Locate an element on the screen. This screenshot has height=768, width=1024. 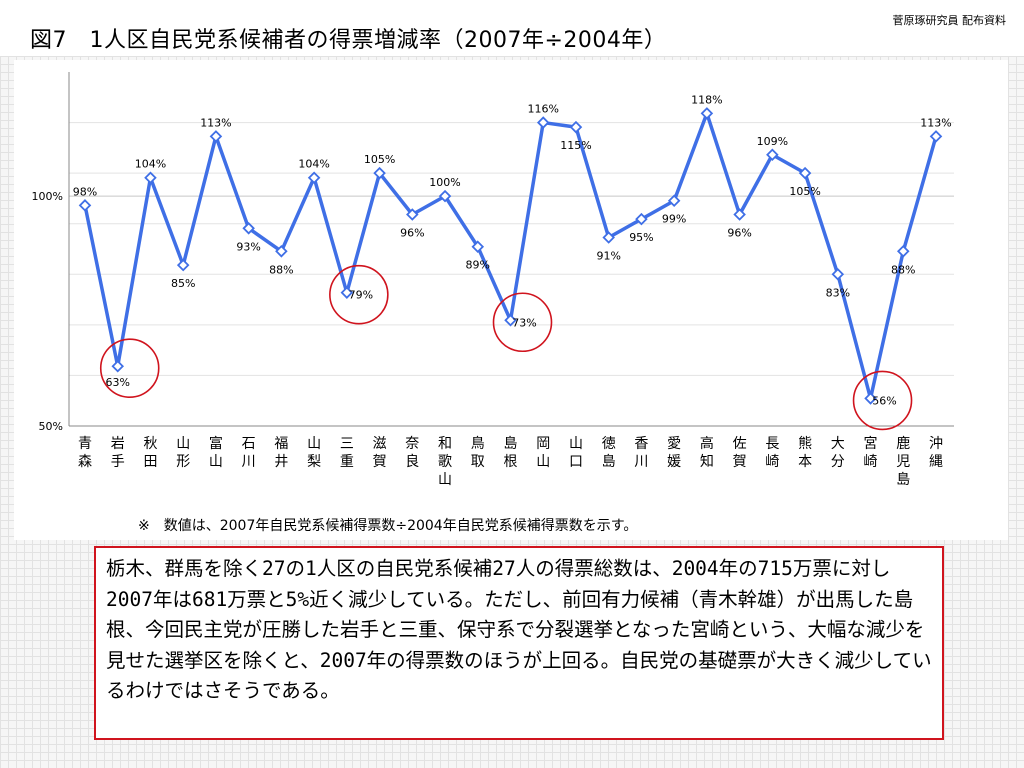
data-label: 109% is located at coordinates (772, 141).